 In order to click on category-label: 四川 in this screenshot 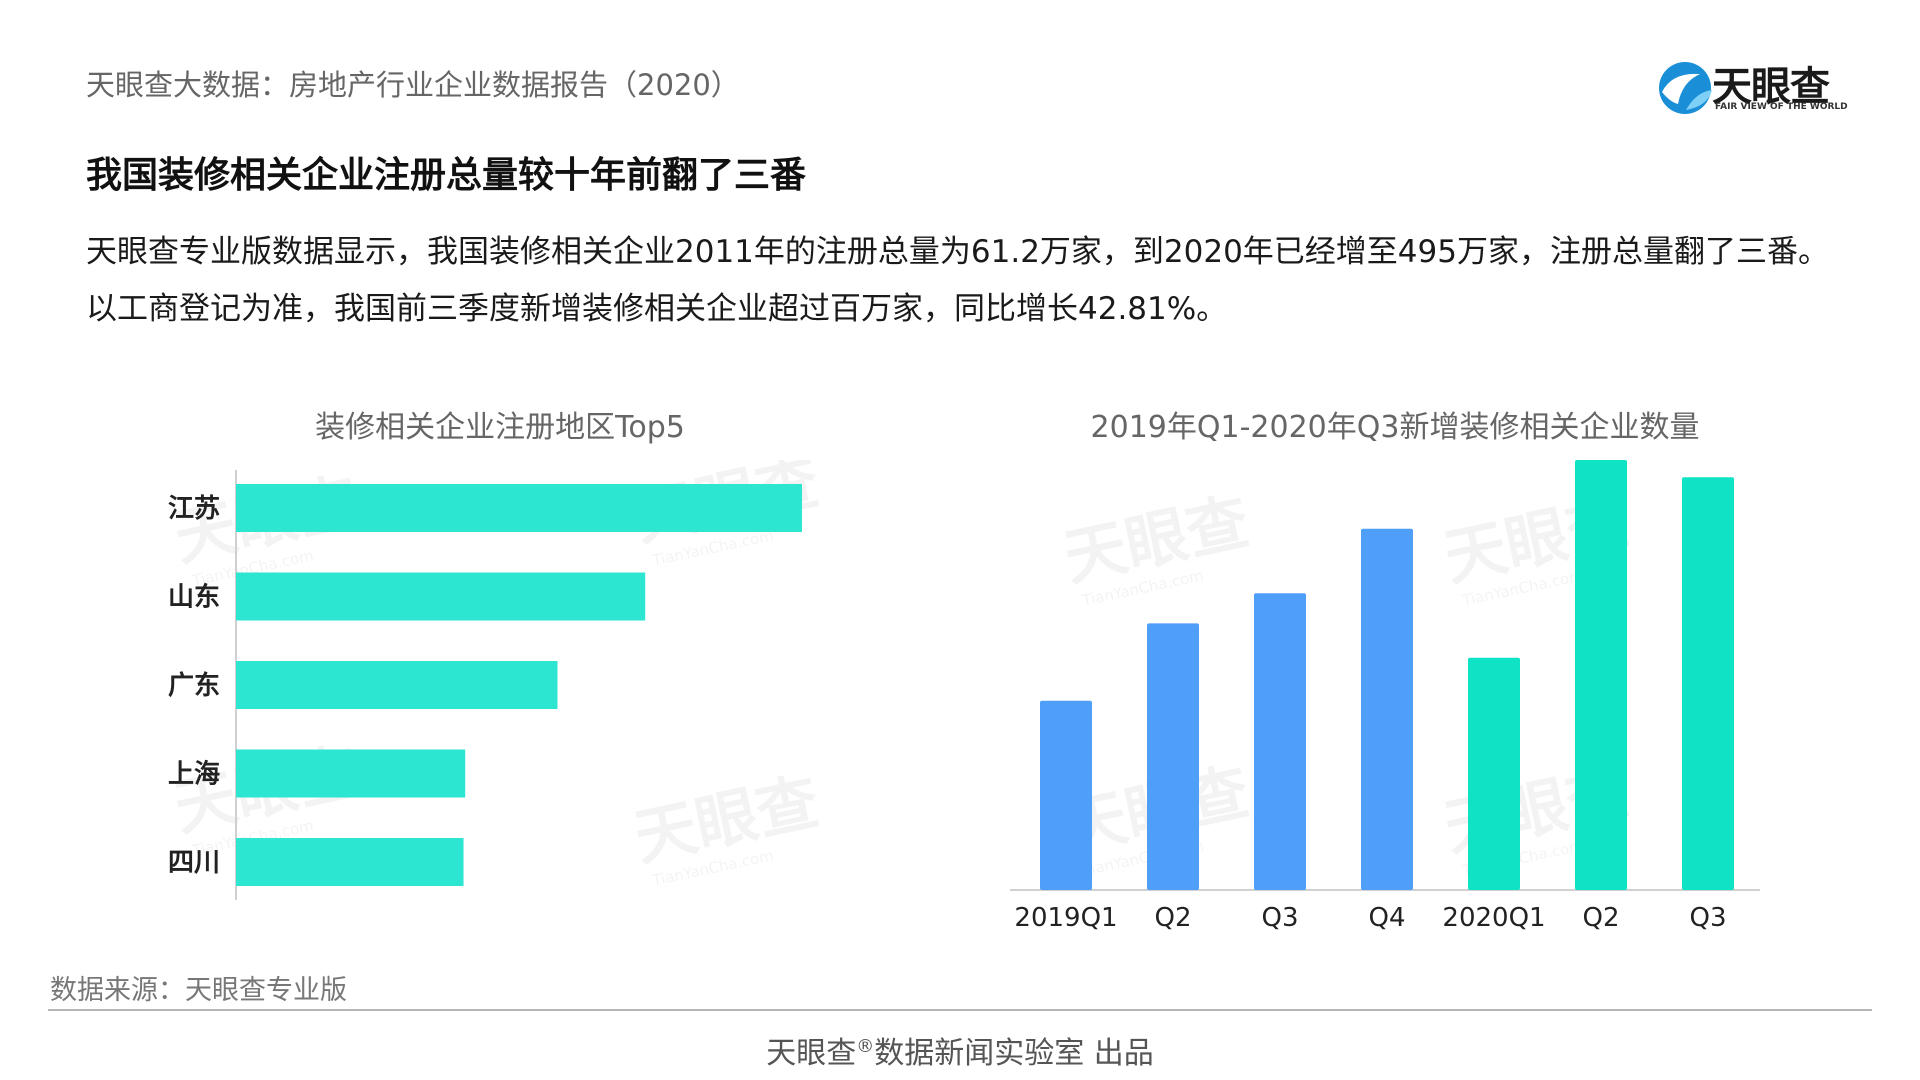, I will do `click(194, 863)`.